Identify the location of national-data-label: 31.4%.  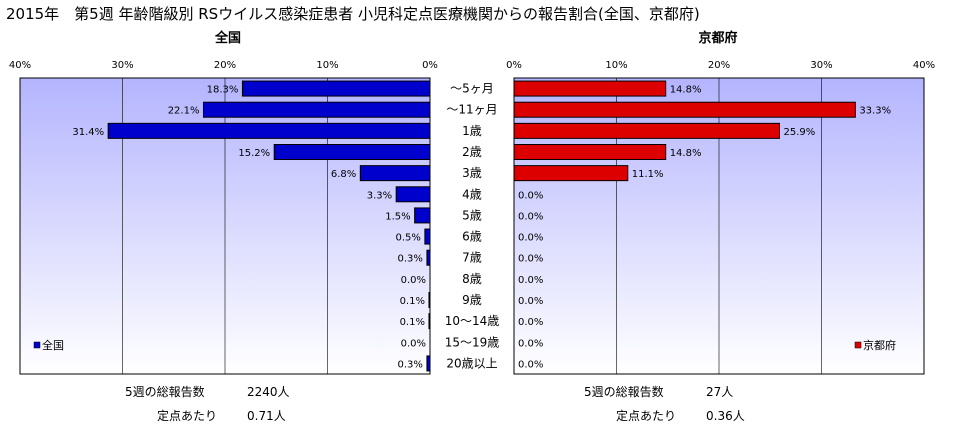
(88, 132).